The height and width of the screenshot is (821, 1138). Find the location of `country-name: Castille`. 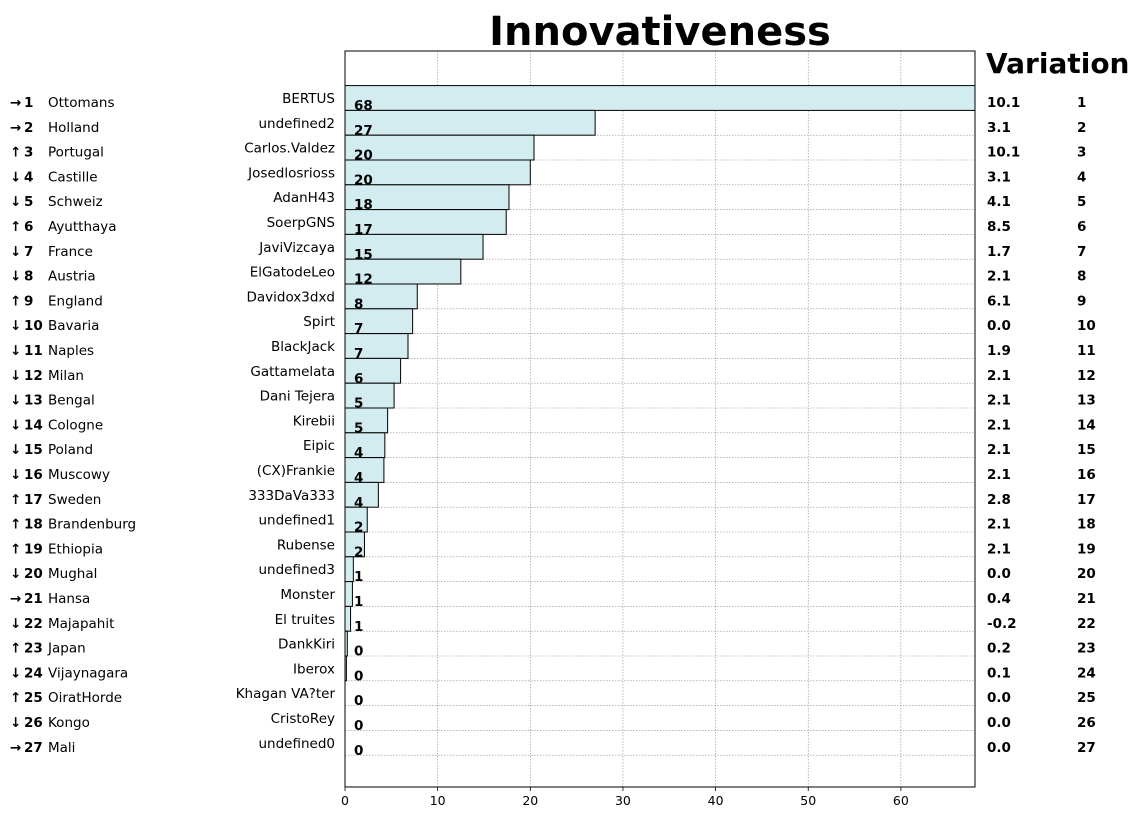

country-name: Castille is located at coordinates (73, 177).